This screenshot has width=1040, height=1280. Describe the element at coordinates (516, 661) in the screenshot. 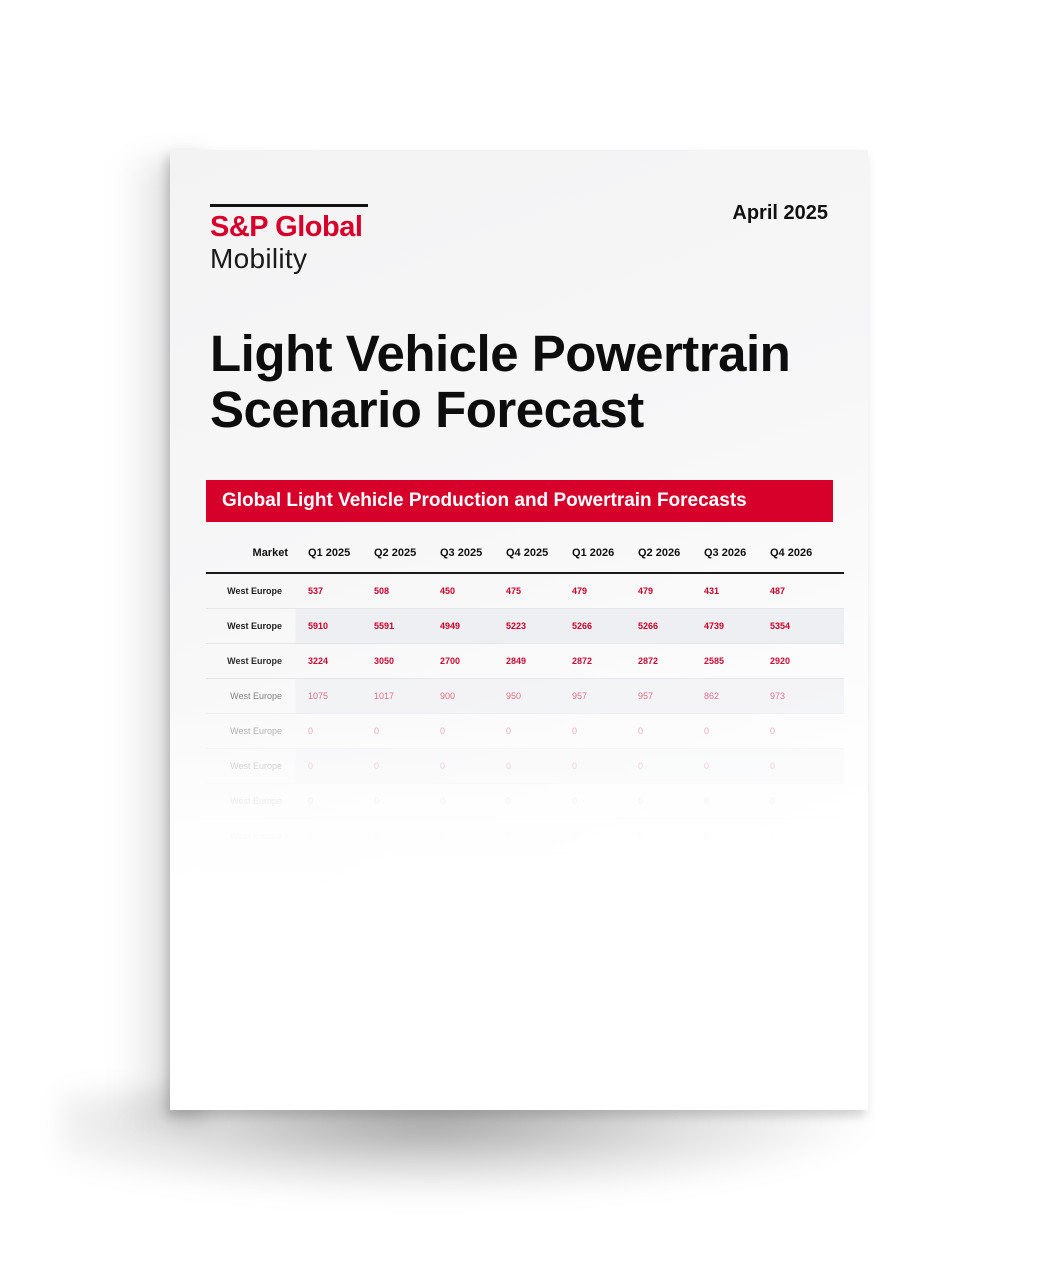

I see `value-cell: 2849` at that location.